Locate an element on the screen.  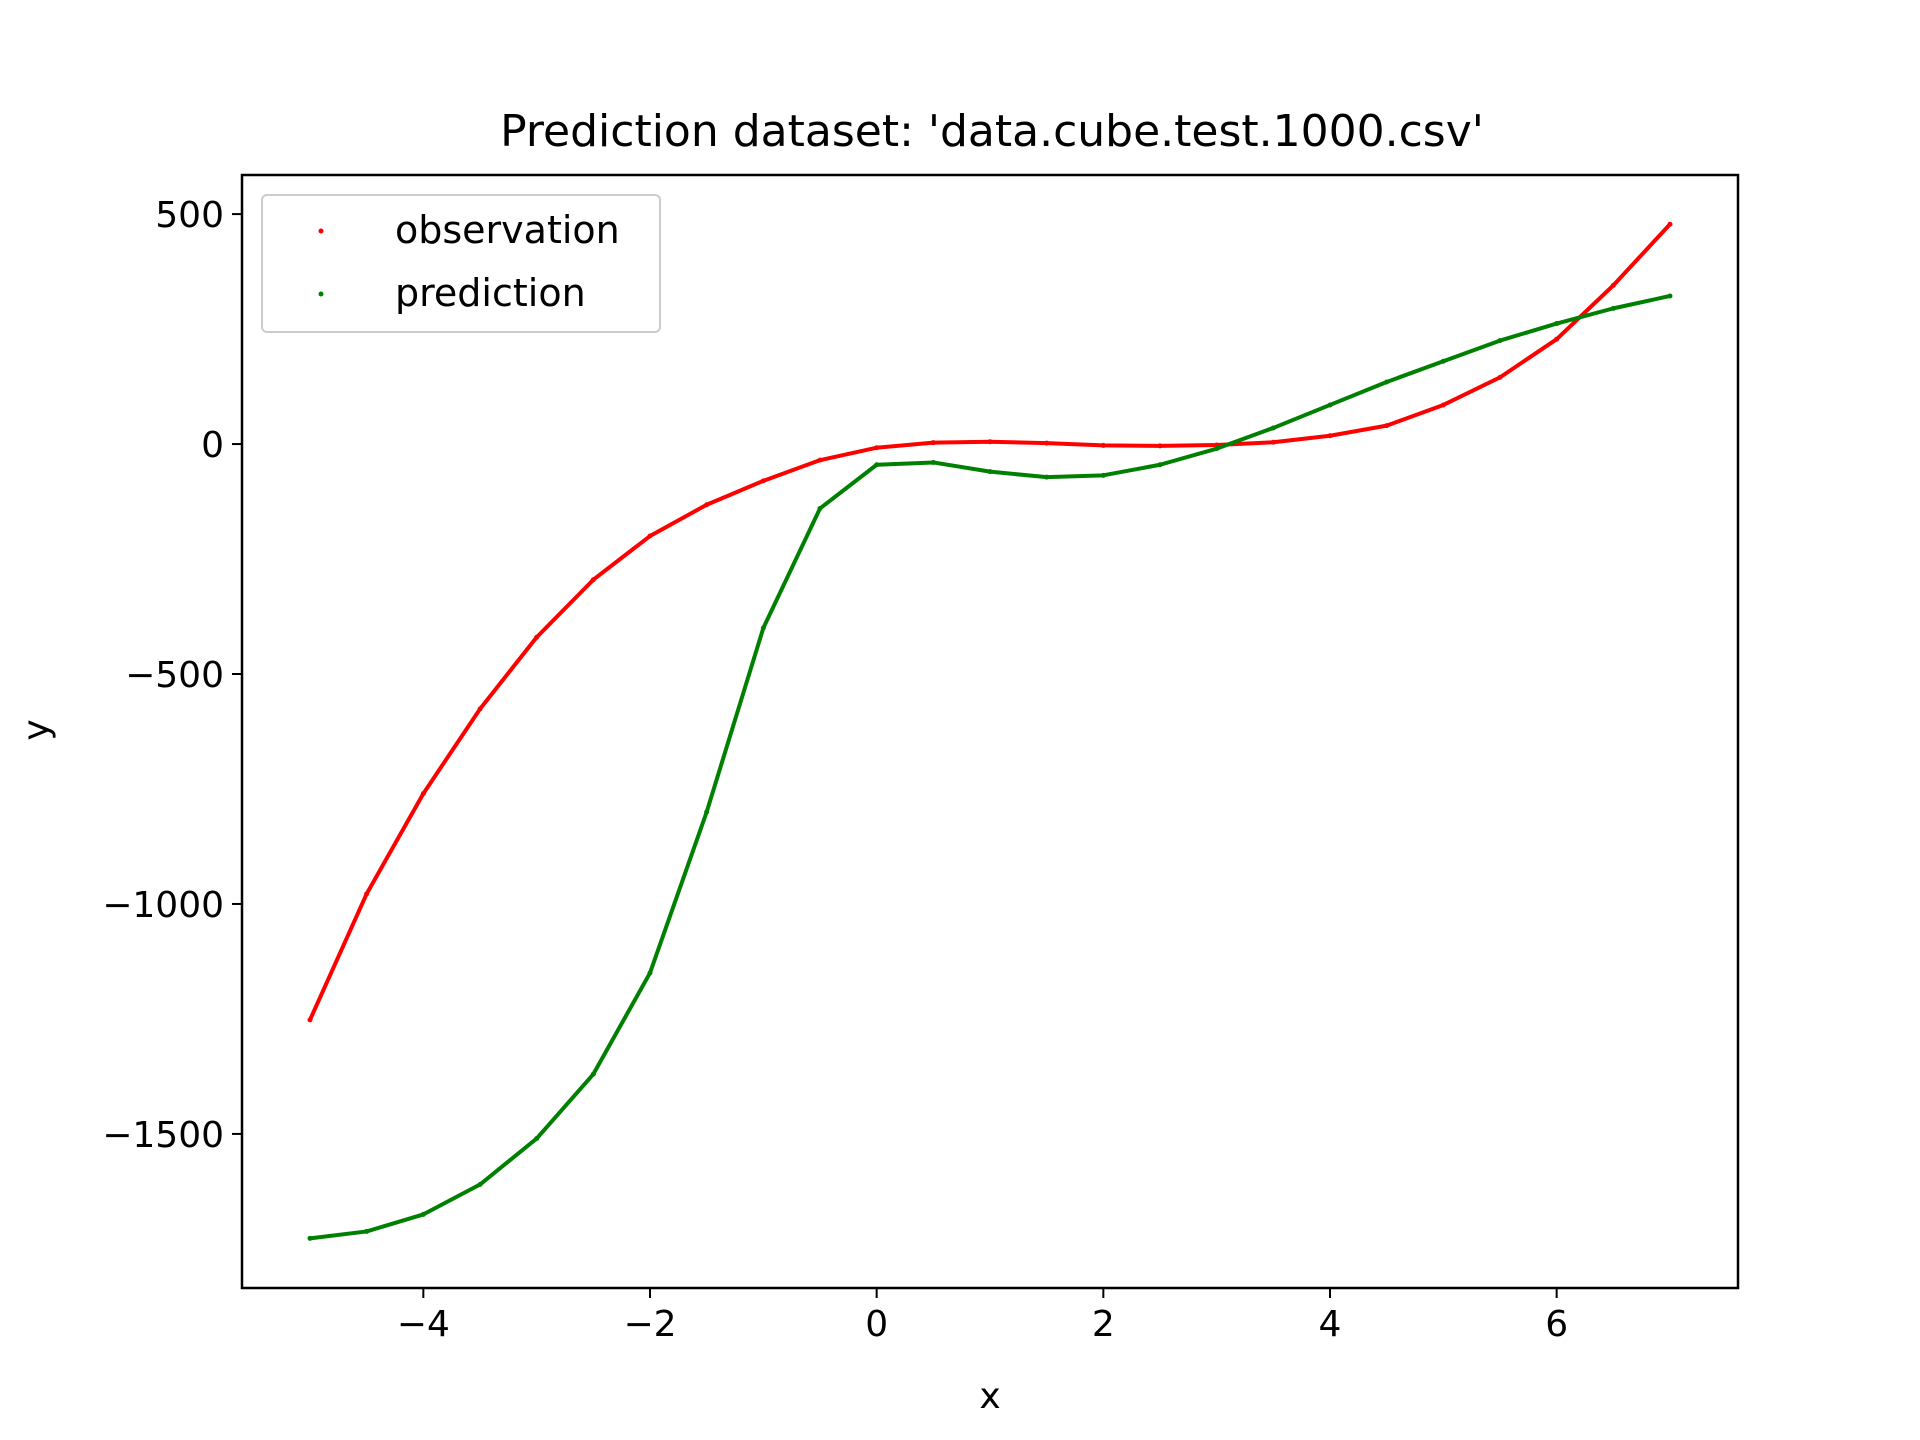
x-tick-label: 0 is located at coordinates (876, 1324).